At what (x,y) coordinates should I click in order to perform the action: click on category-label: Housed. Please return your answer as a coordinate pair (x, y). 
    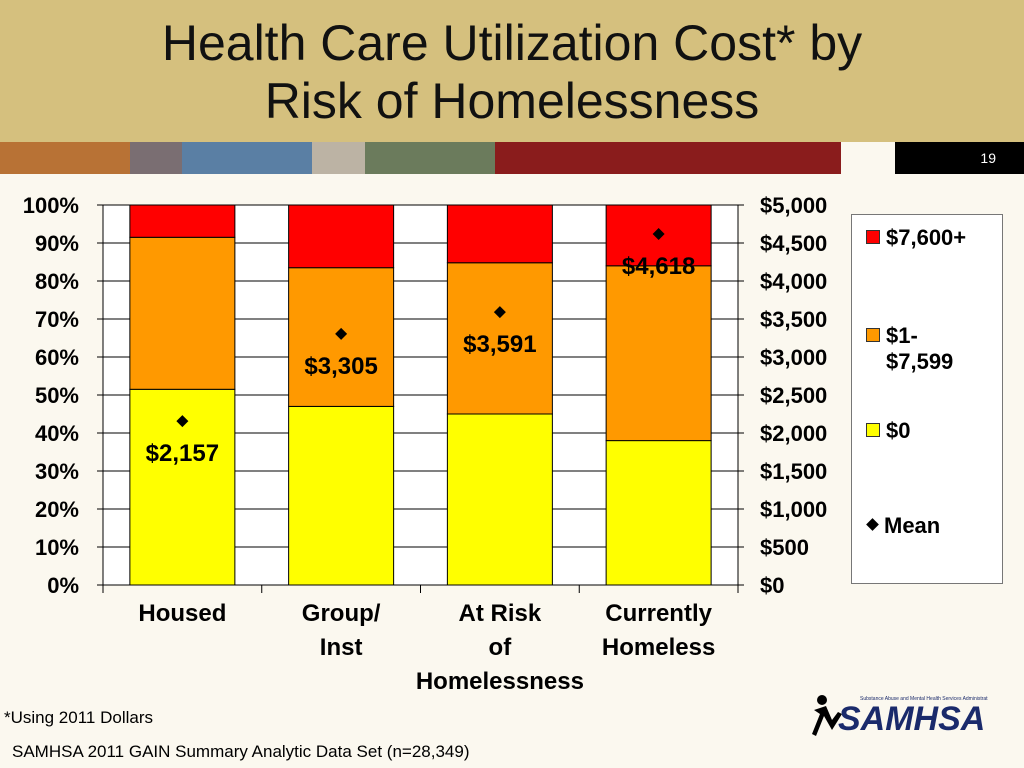
    Looking at the image, I should click on (182, 613).